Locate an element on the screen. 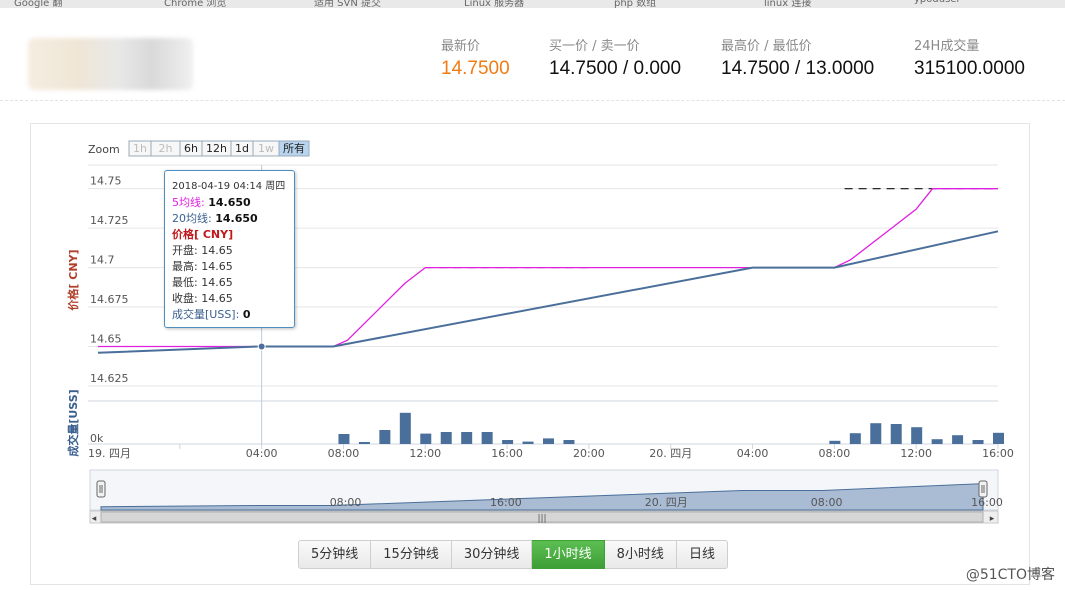  volume-axis-label: 成交量[USS] is located at coordinates (73, 422).